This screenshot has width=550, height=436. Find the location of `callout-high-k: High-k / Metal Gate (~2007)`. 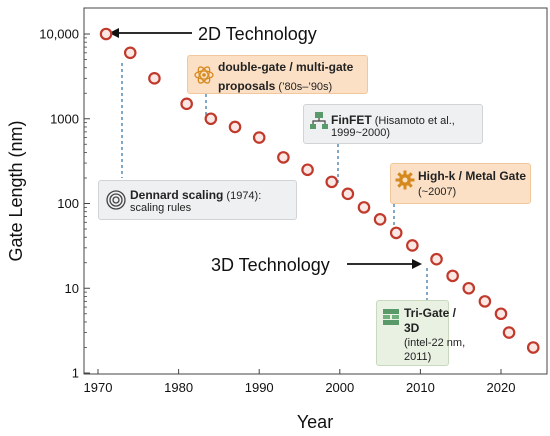

callout-high-k: High-k / Metal Gate (~2007) is located at coordinates (460, 183).